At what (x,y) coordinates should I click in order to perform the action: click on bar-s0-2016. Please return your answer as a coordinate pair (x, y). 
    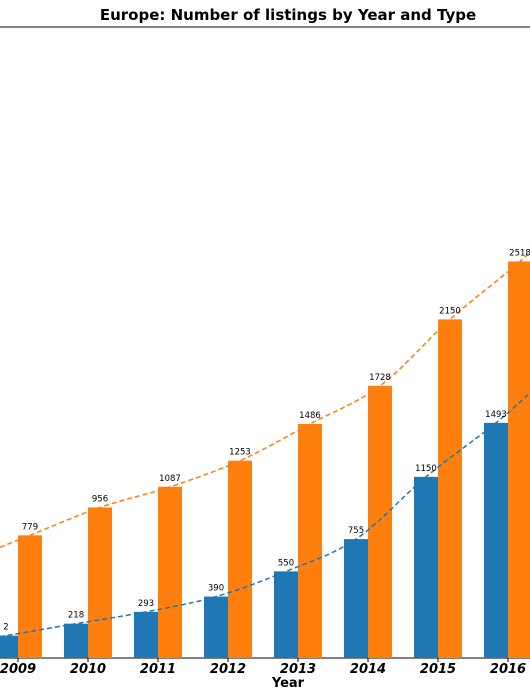
    Looking at the image, I should click on (496, 540).